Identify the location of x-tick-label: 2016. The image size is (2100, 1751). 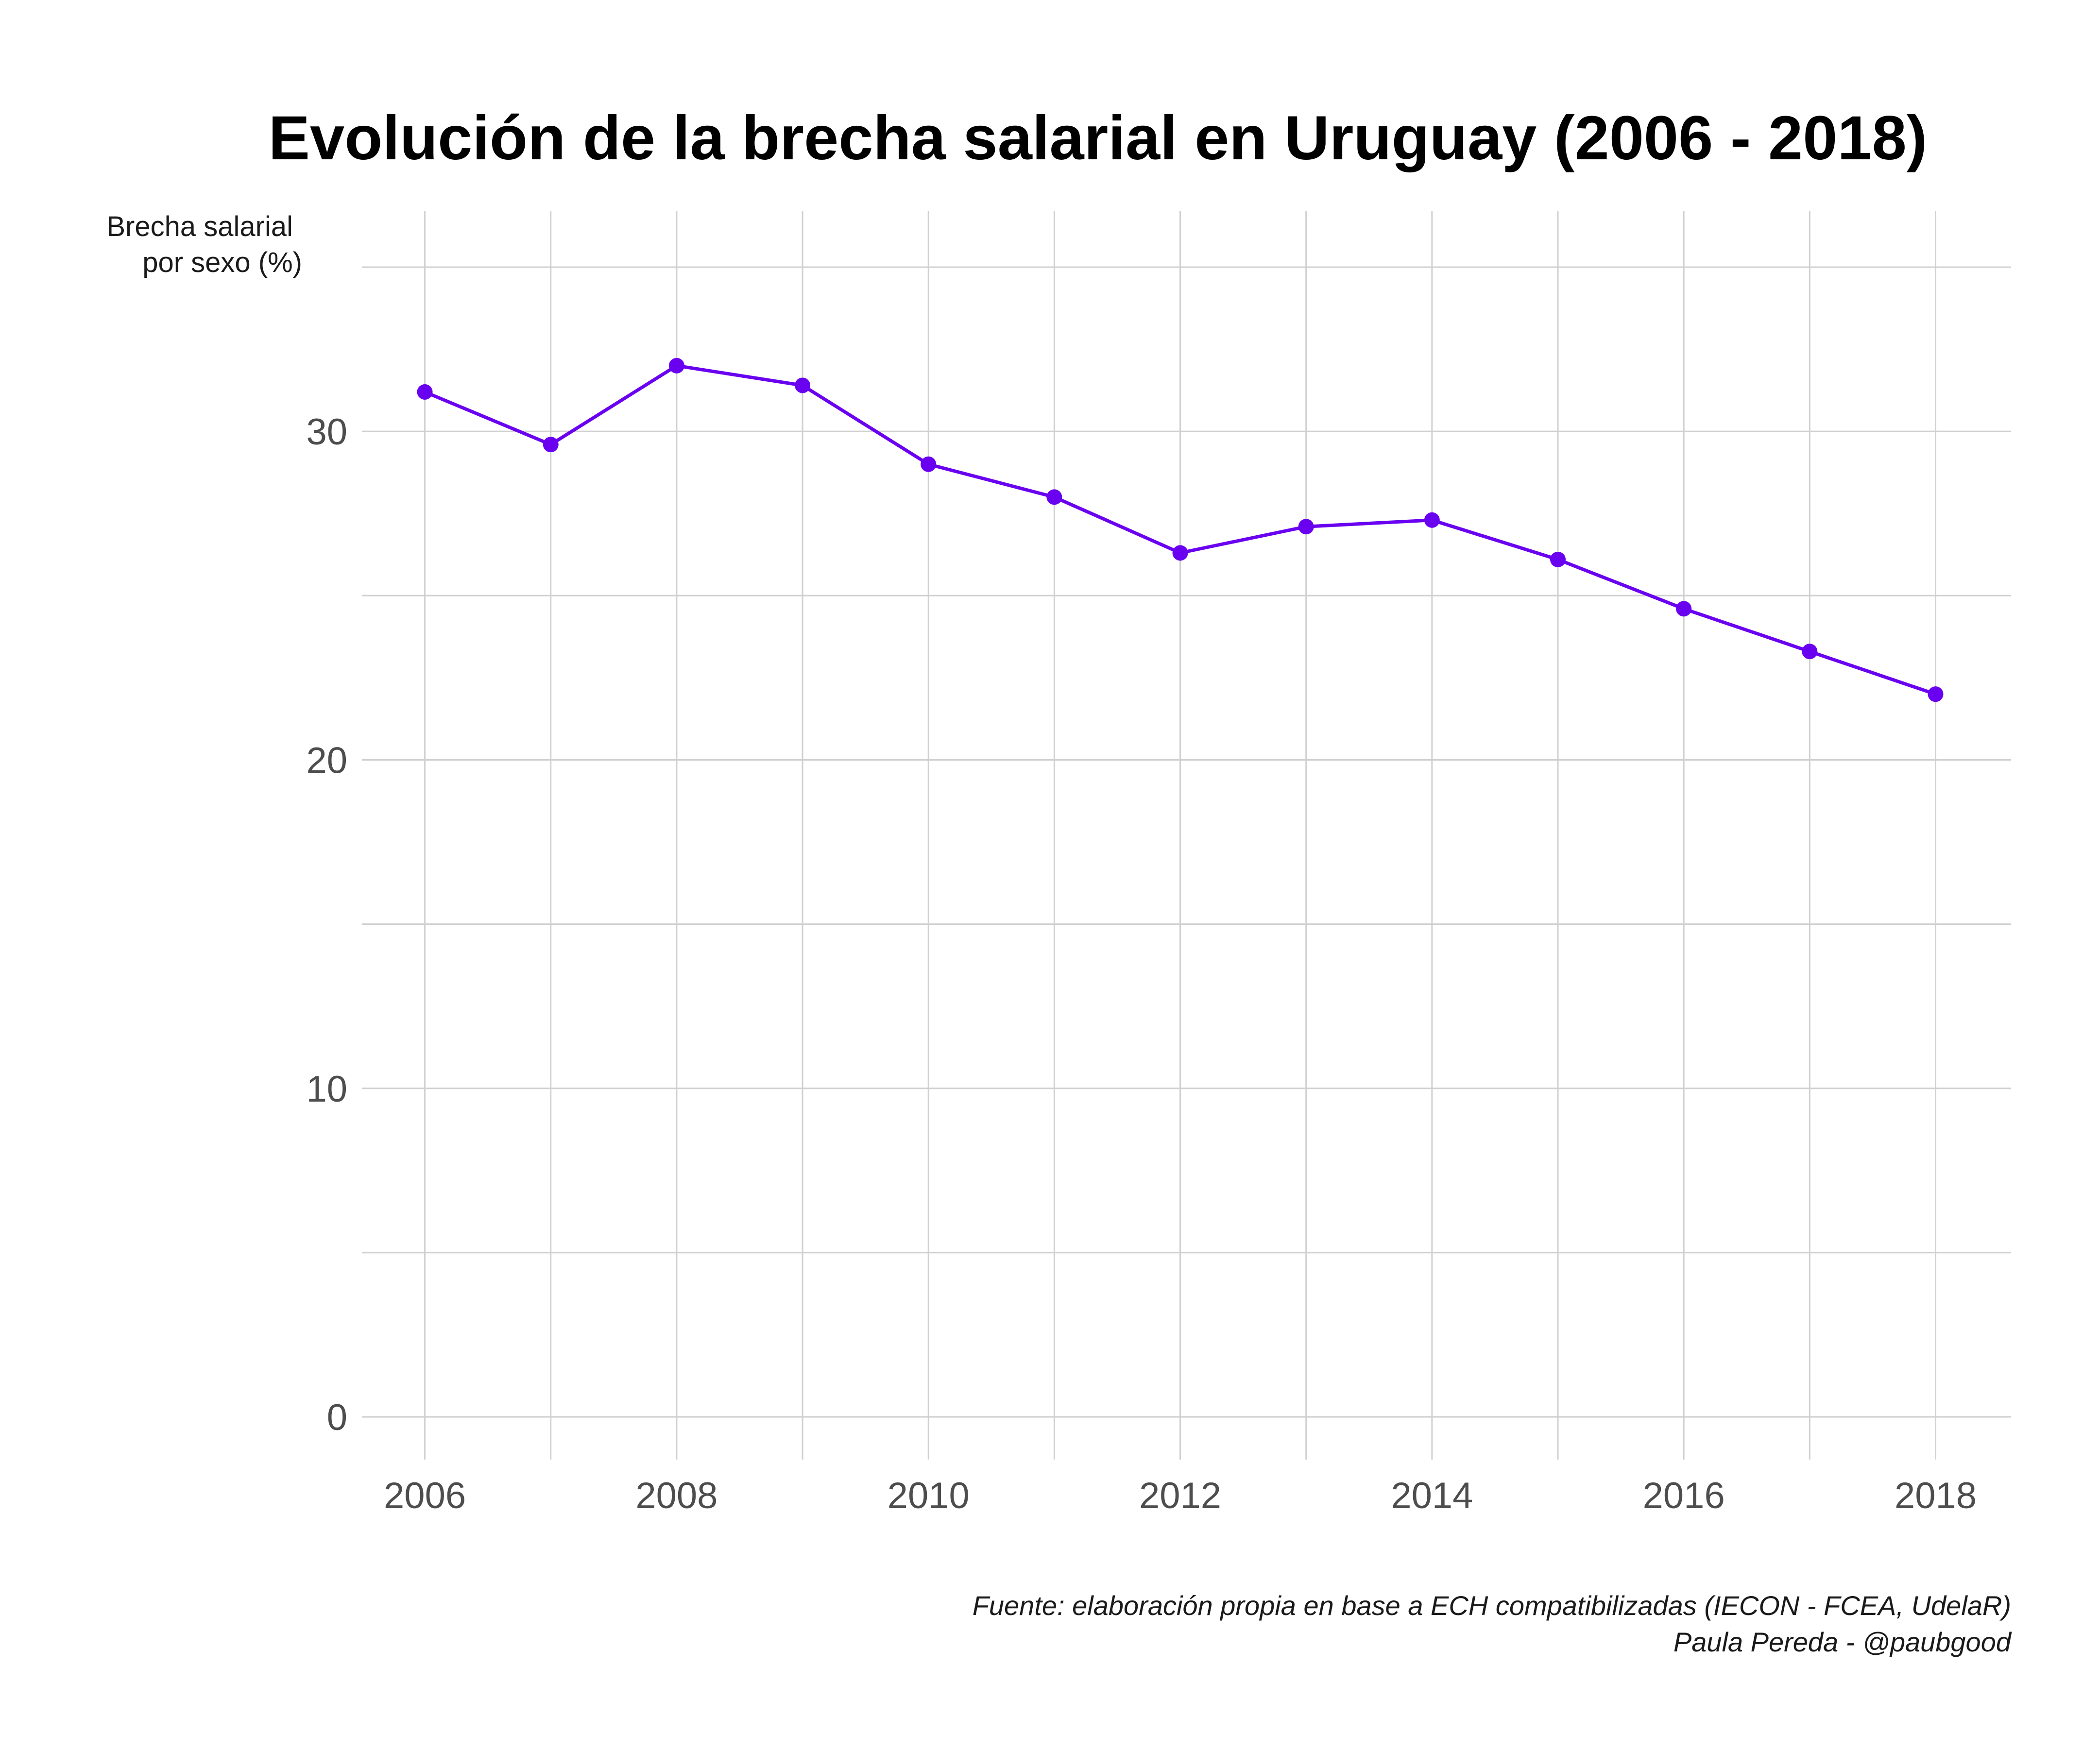
(1684, 1495).